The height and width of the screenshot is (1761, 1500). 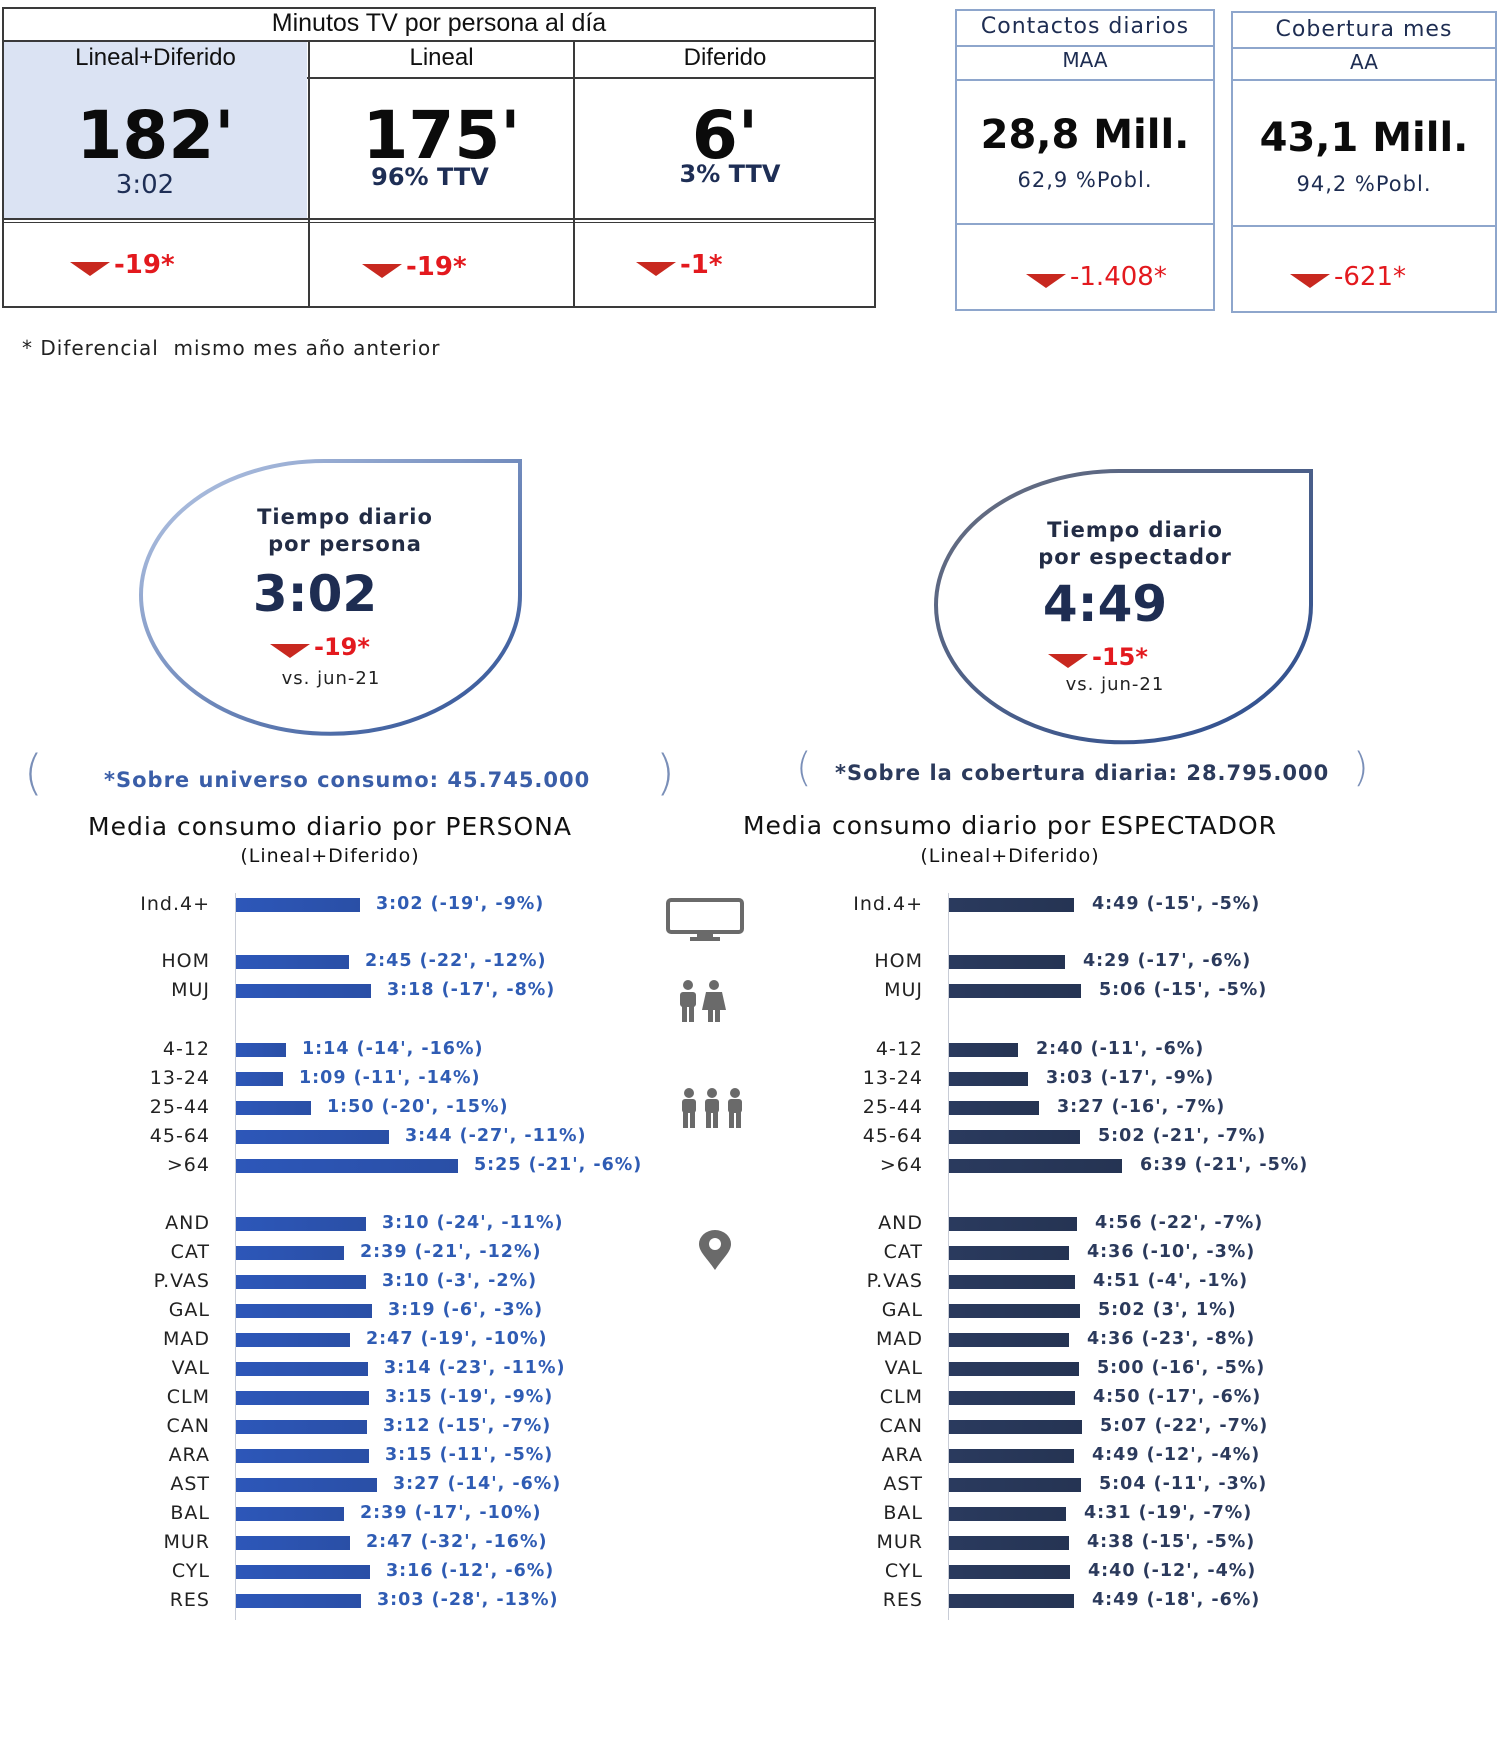 What do you see at coordinates (703, 1001) in the screenshot?
I see `couple-icon` at bounding box center [703, 1001].